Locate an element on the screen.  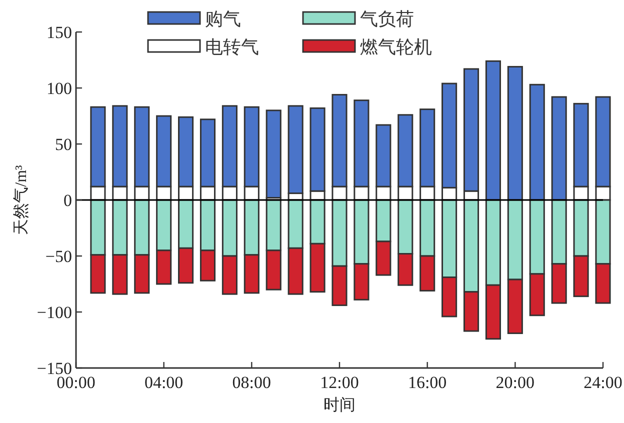
x-axis-title: 时间 is located at coordinates (340, 405).